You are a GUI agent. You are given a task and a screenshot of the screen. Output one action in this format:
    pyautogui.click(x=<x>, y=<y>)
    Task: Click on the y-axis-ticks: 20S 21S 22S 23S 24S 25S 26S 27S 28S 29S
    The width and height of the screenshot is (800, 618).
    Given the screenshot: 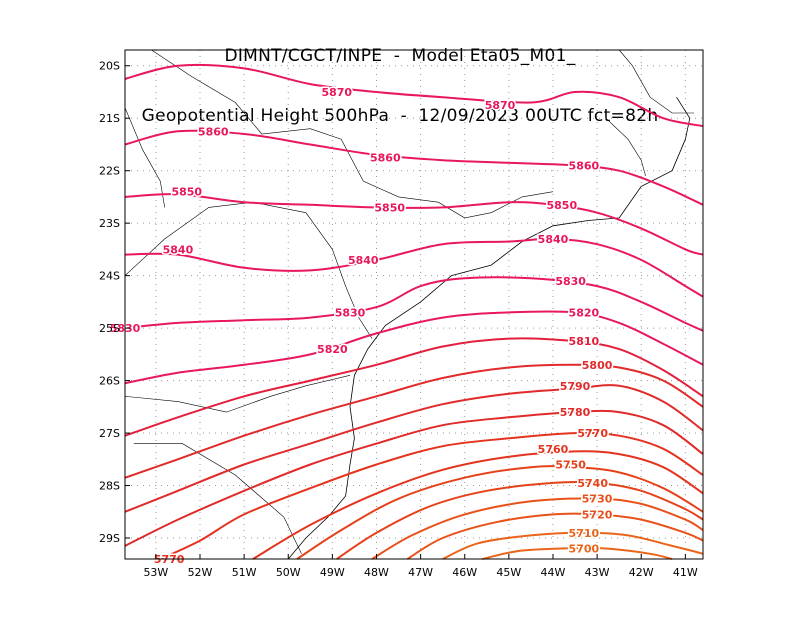 What is the action you would take?
    pyautogui.click(x=114, y=302)
    